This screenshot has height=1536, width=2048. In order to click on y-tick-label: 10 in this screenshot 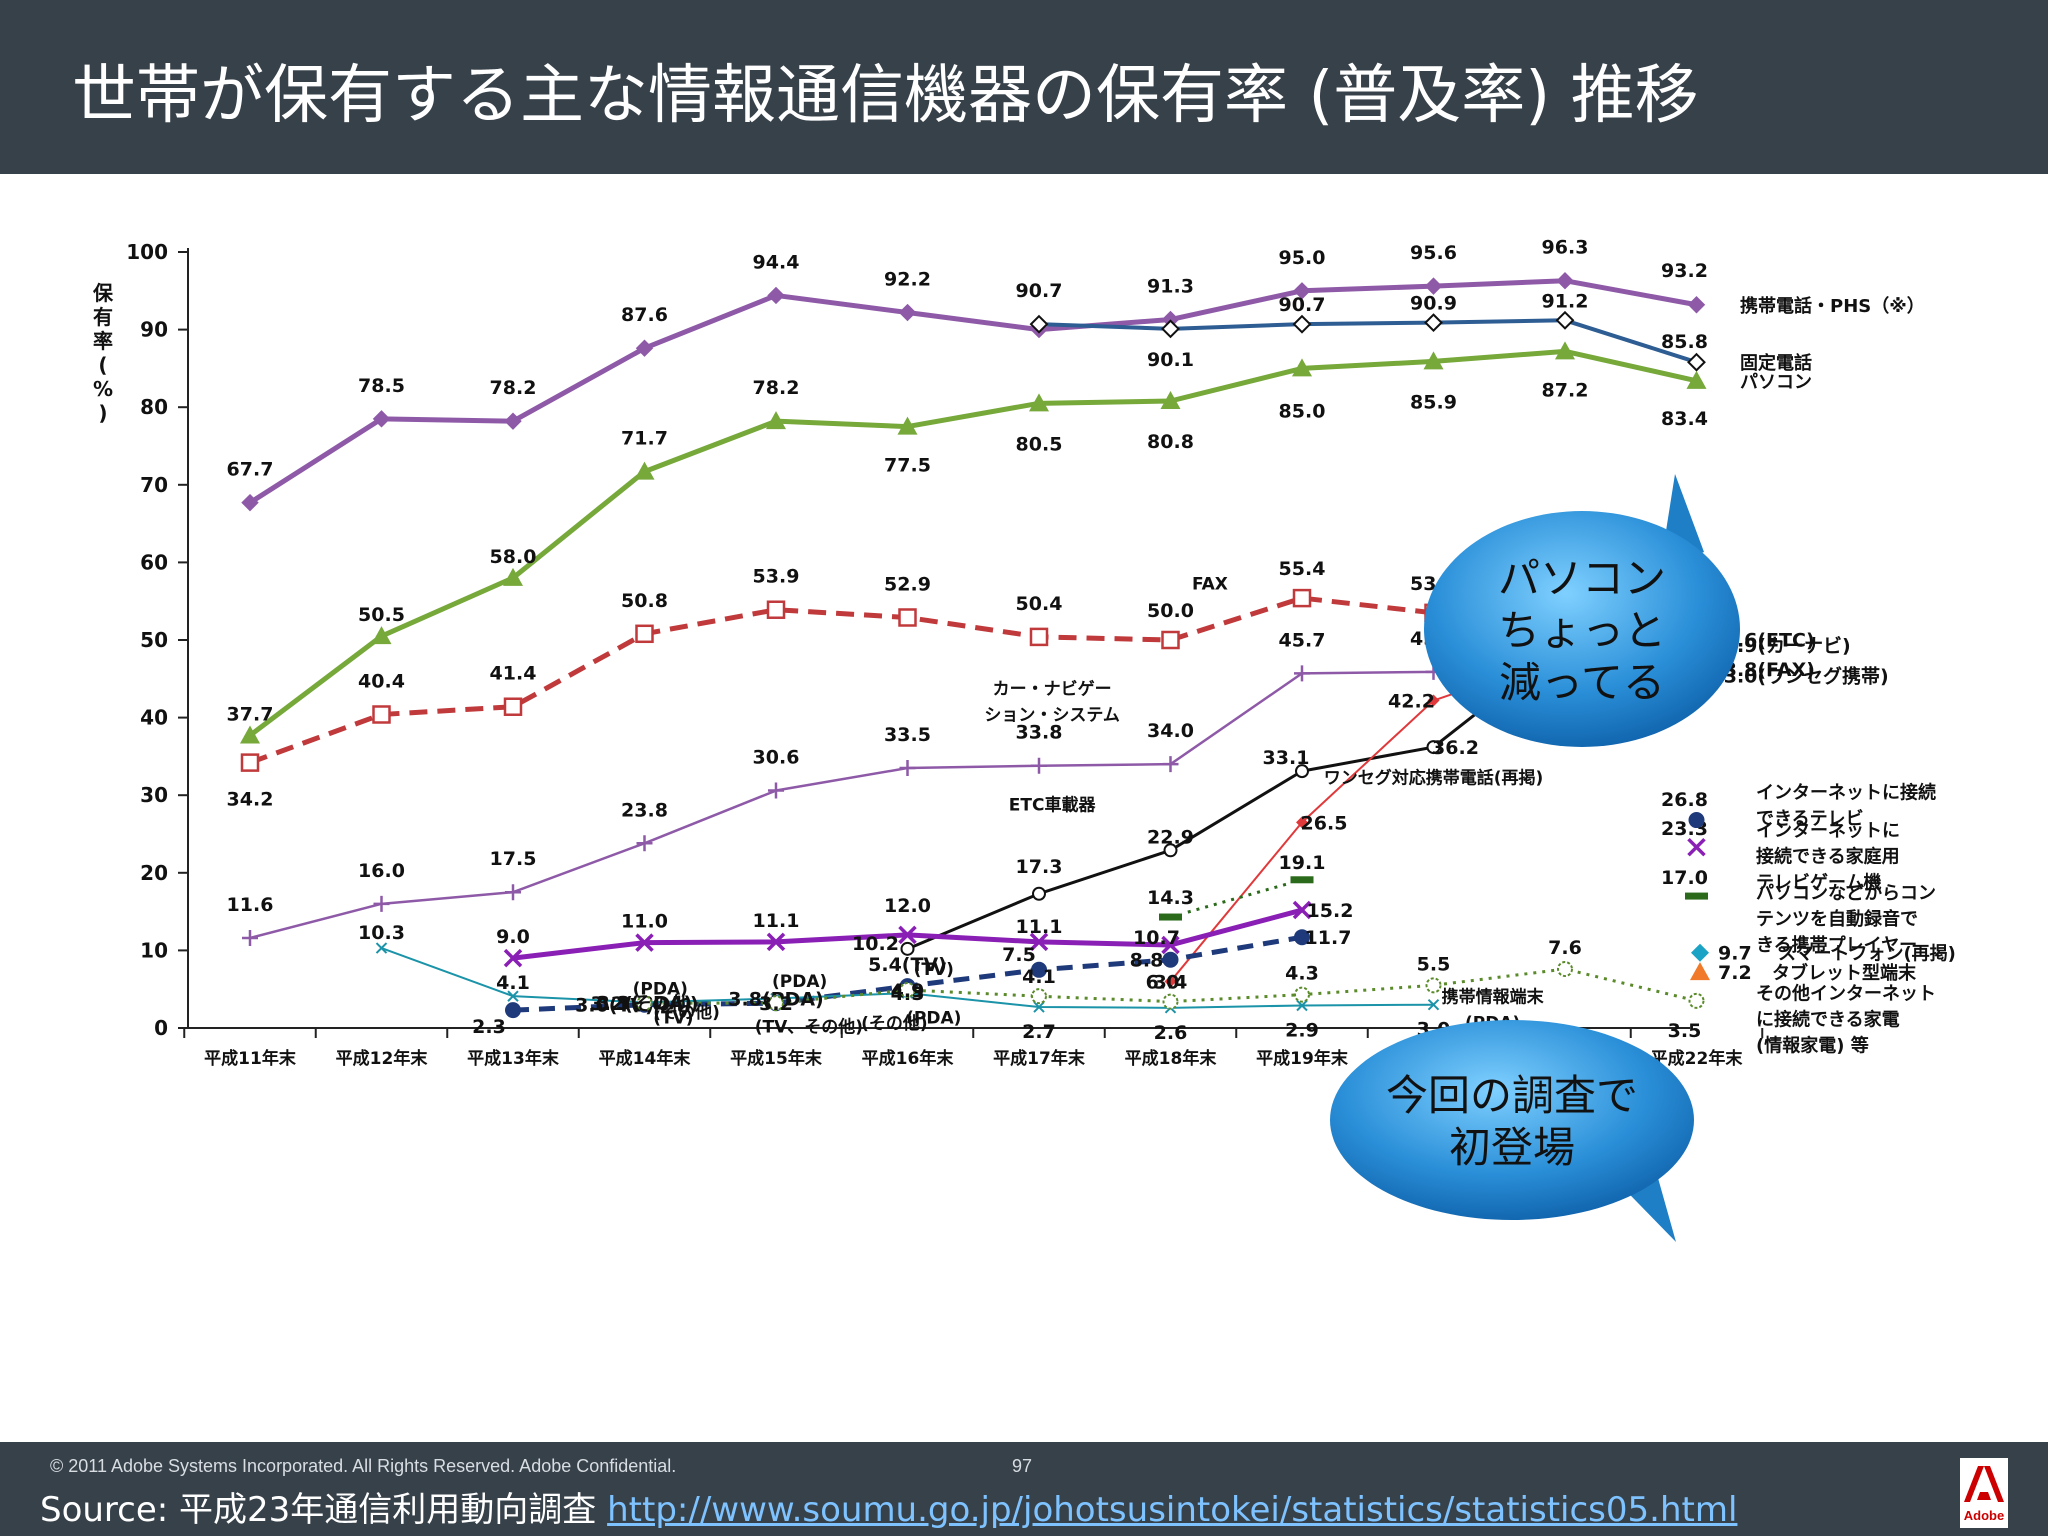, I will do `click(154, 950)`.